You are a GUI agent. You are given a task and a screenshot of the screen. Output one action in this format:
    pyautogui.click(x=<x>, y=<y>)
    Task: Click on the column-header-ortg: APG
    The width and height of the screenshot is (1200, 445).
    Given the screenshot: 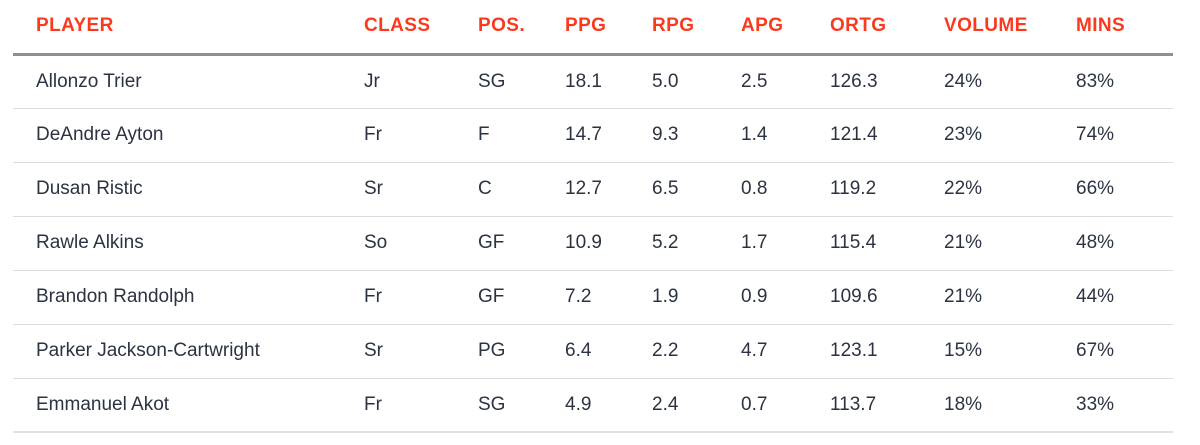 What is the action you would take?
    pyautogui.click(x=785, y=28)
    